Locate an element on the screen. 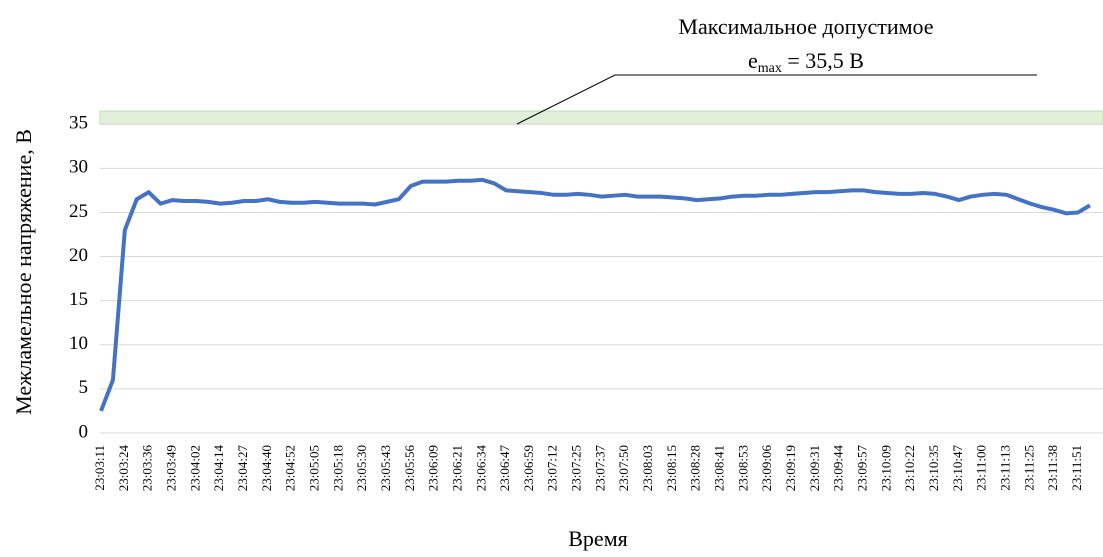 This screenshot has width=1103, height=557. x-tick-label: 23:11:25 is located at coordinates (1028, 468).